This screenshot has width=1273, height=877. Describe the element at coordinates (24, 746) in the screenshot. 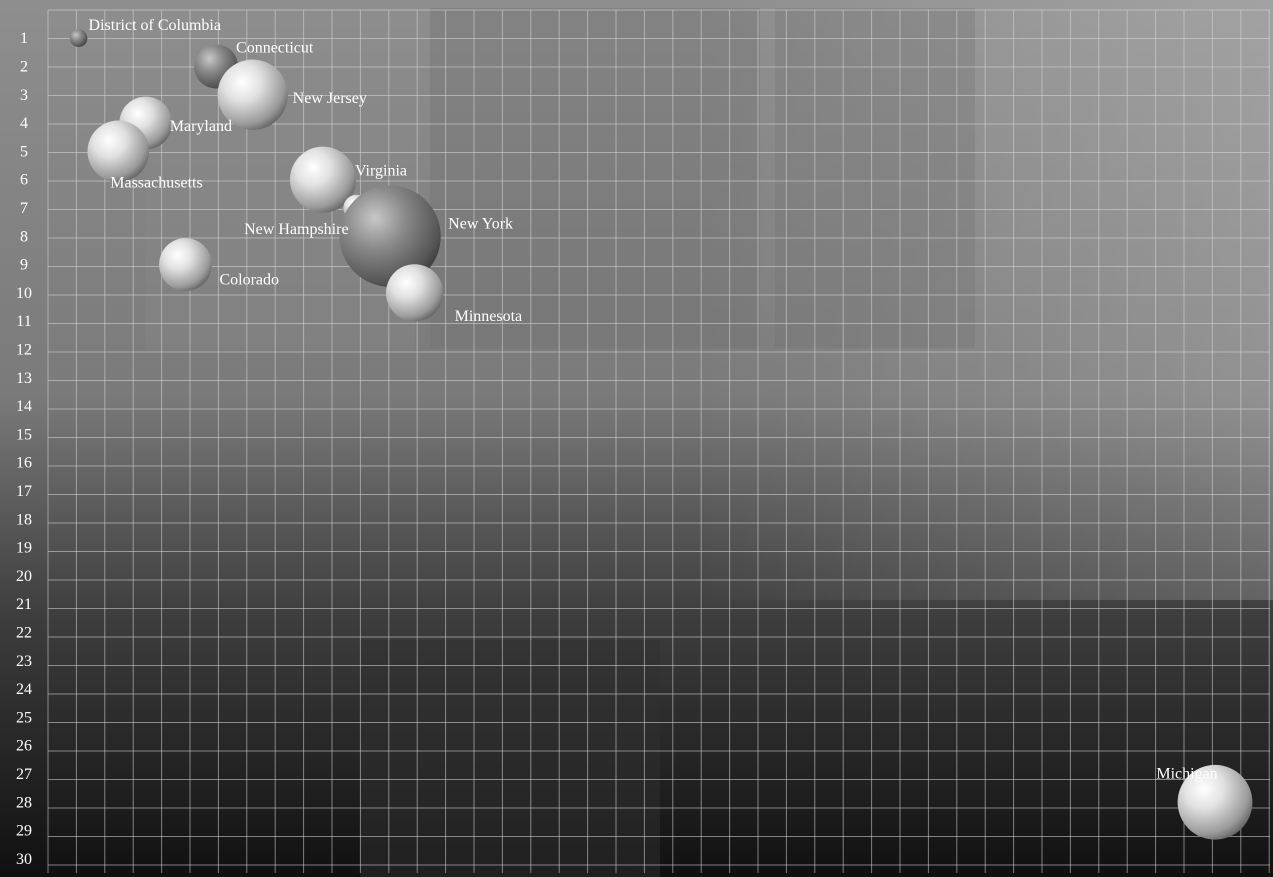

I see `y-tick-label: 26` at that location.